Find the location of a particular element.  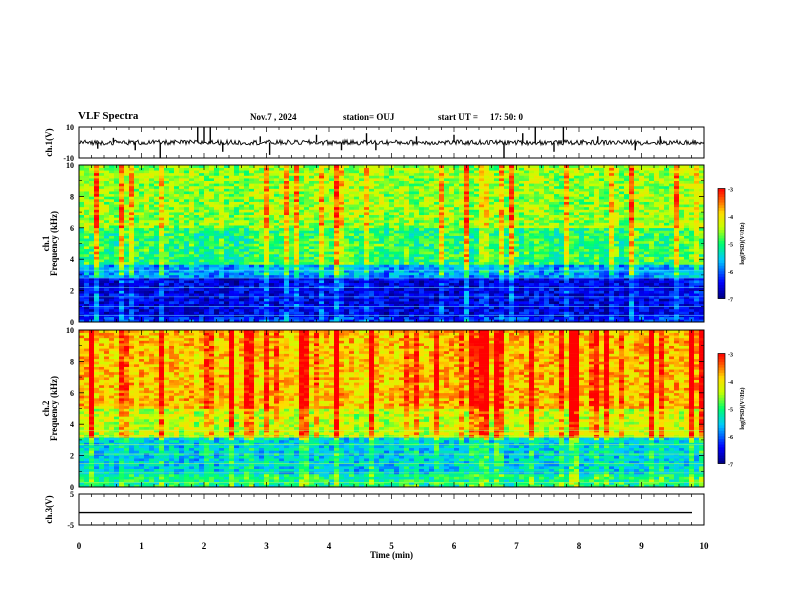

station-label: station= OUJ is located at coordinates (369, 117).